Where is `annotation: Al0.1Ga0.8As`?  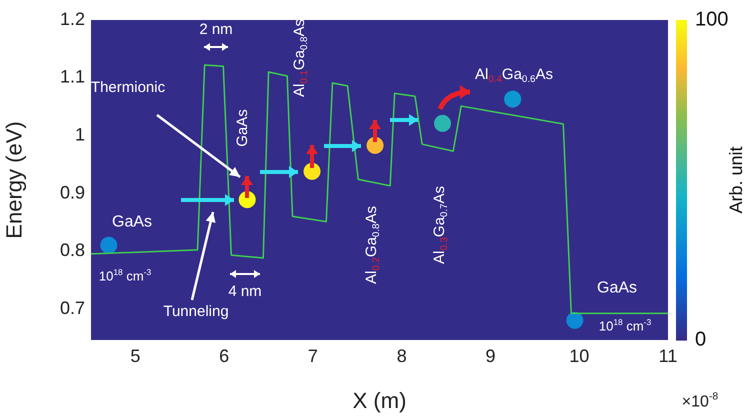 annotation: Al0.1Ga0.8As is located at coordinates (300, 58).